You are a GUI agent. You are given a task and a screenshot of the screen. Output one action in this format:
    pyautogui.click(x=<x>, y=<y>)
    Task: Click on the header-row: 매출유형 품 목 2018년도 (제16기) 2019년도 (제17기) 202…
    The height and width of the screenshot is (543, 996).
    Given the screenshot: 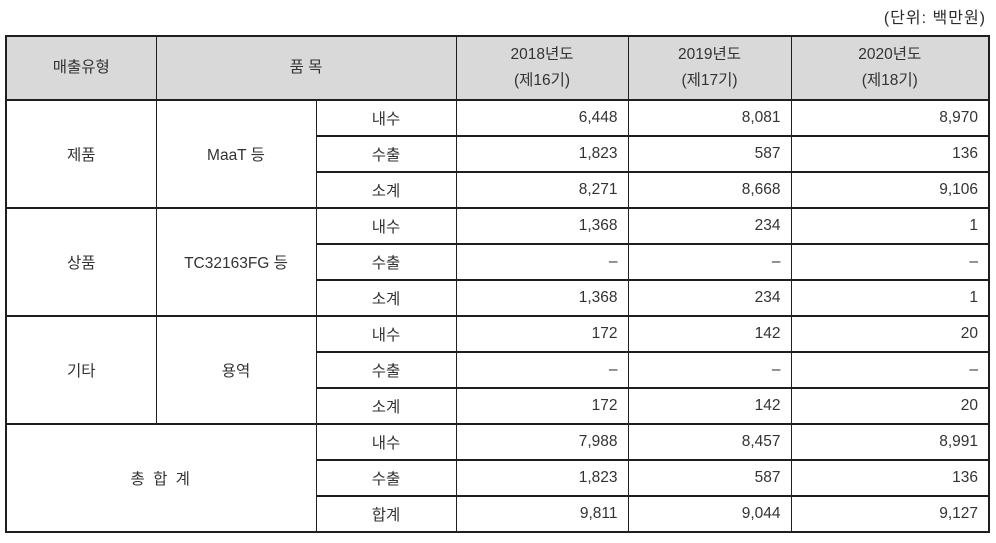 What is the action you would take?
    pyautogui.click(x=497, y=68)
    